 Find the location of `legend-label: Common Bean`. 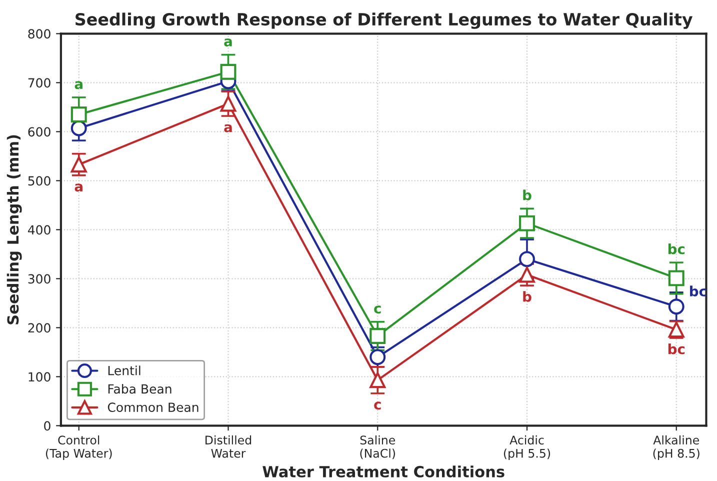

legend-label: Common Bean is located at coordinates (153, 407).